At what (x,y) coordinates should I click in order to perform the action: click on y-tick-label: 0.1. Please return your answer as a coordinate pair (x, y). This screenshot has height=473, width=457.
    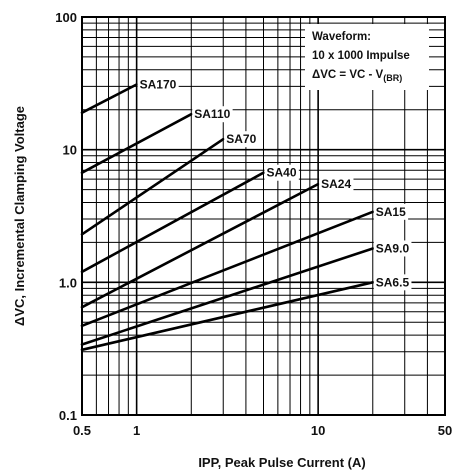
    Looking at the image, I should click on (68, 415).